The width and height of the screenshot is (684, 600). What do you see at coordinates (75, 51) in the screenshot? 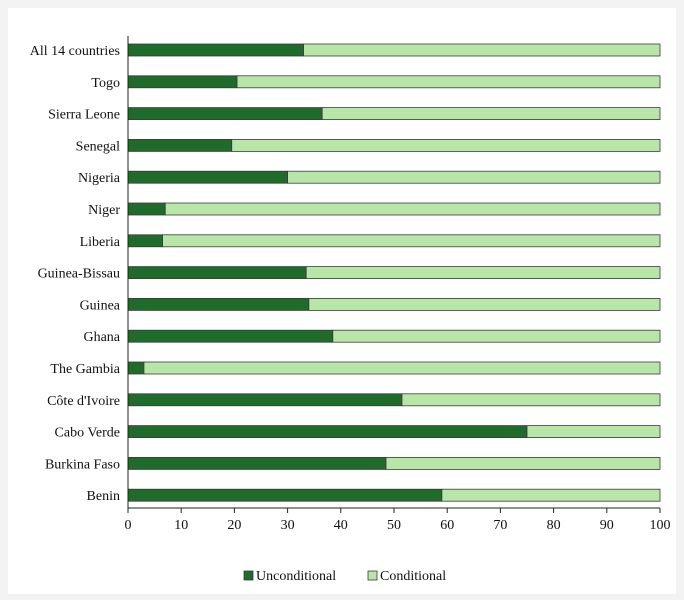
I see `category-label: All 14 countries` at bounding box center [75, 51].